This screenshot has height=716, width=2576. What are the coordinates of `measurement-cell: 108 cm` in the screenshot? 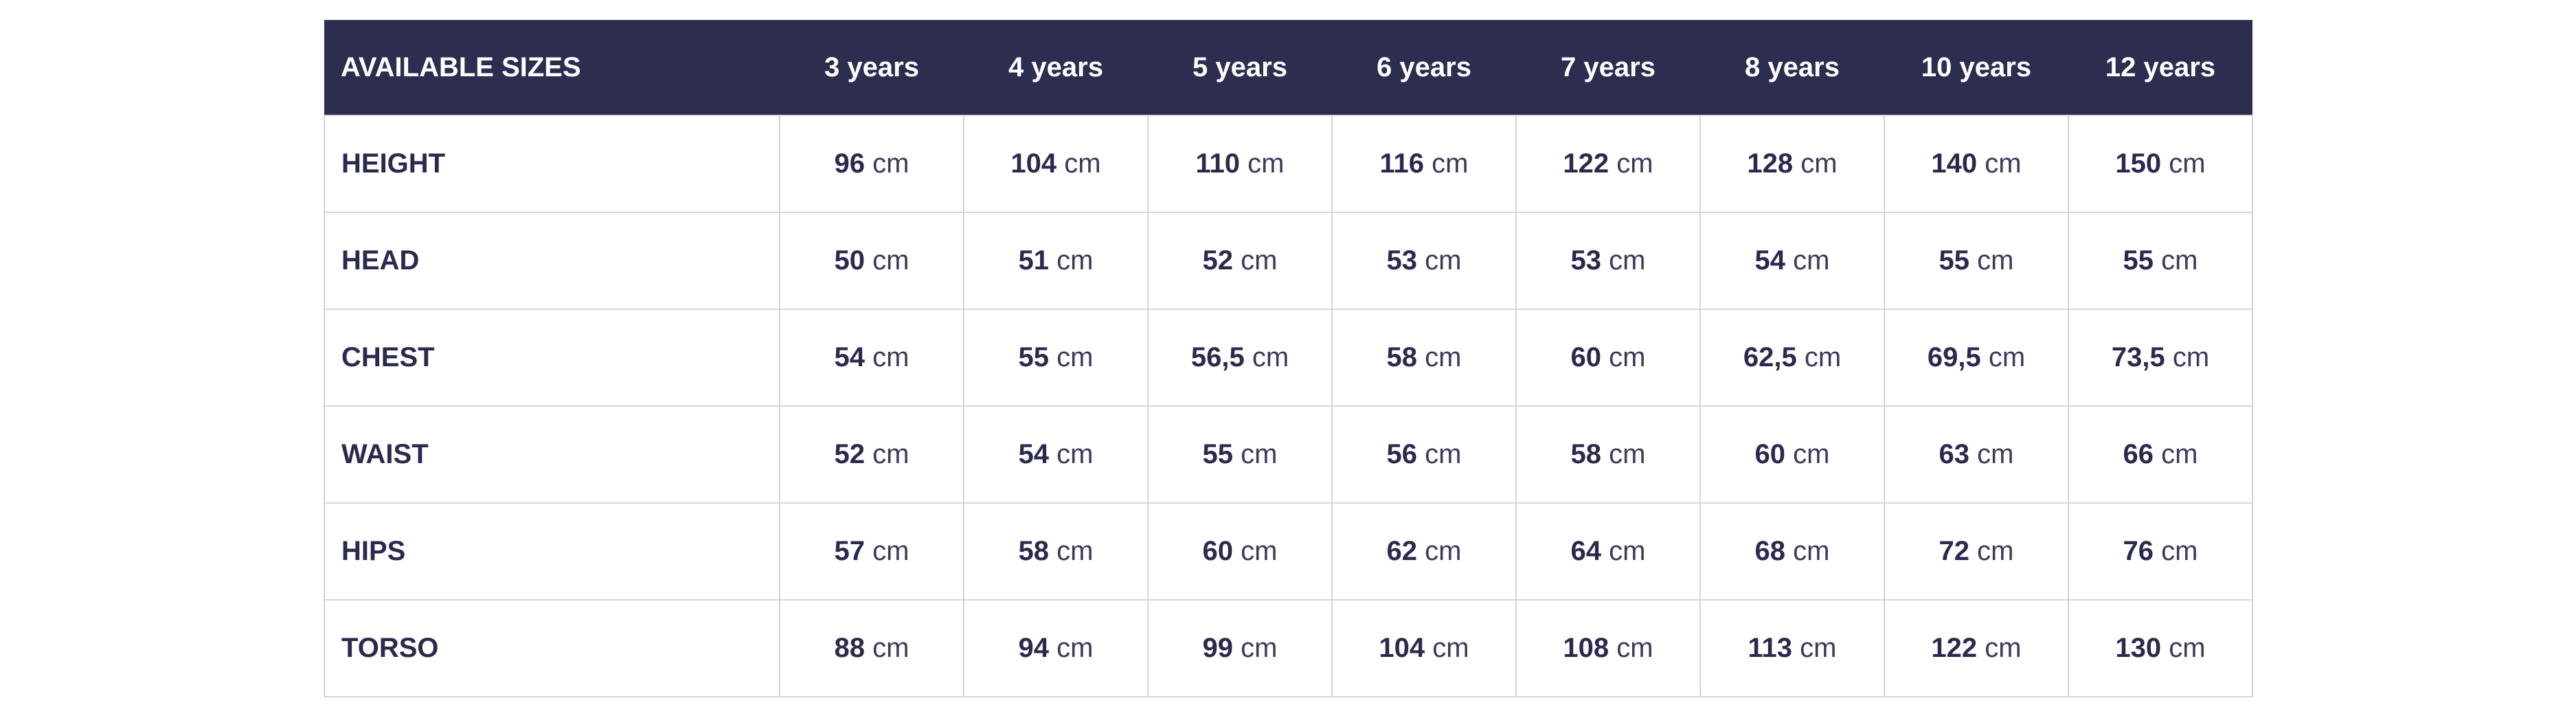 It's located at (1608, 648).